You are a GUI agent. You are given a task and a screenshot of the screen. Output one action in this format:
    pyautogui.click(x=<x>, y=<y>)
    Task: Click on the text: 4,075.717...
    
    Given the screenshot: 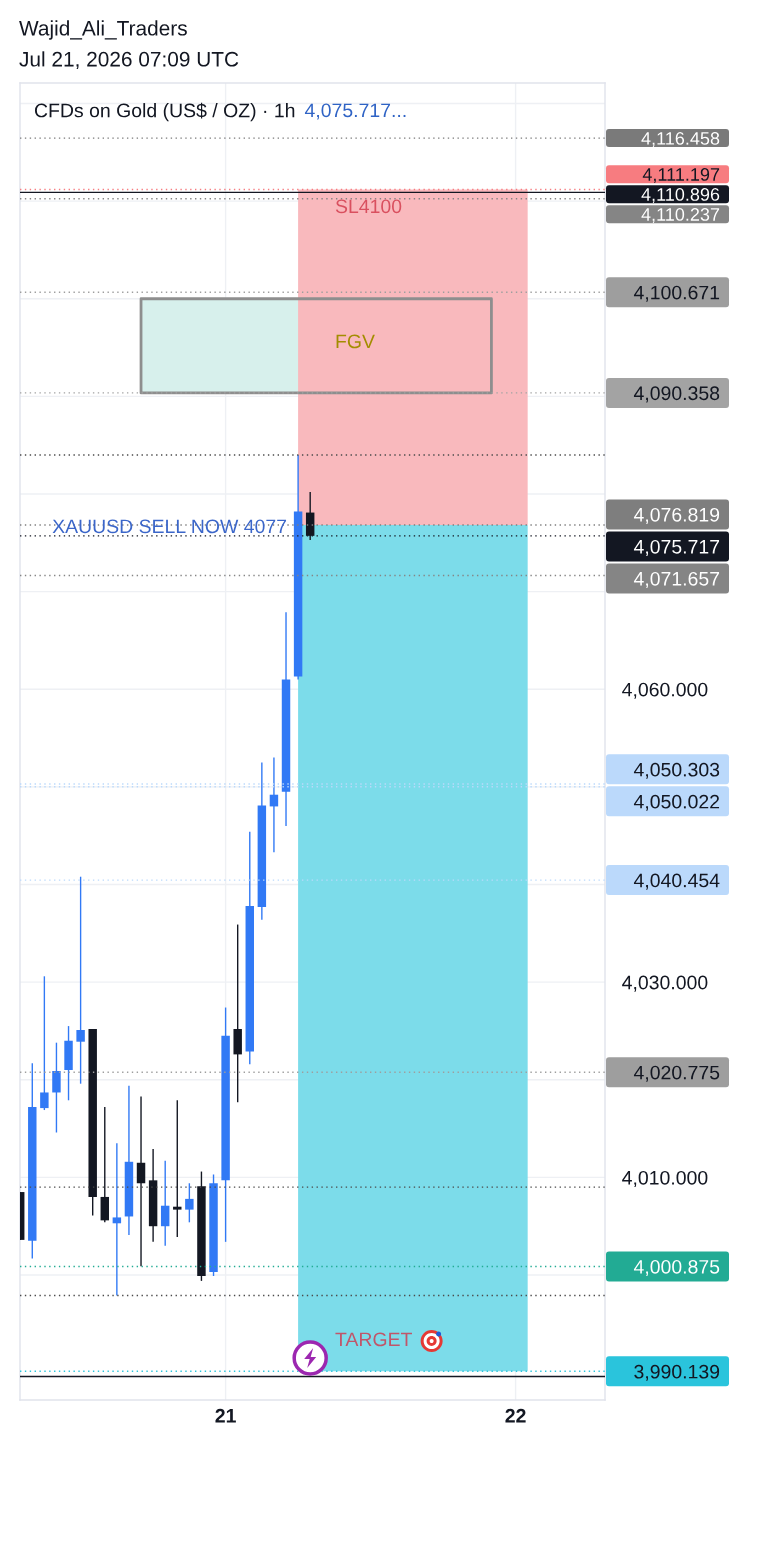 What is the action you would take?
    pyautogui.click(x=355, y=111)
    